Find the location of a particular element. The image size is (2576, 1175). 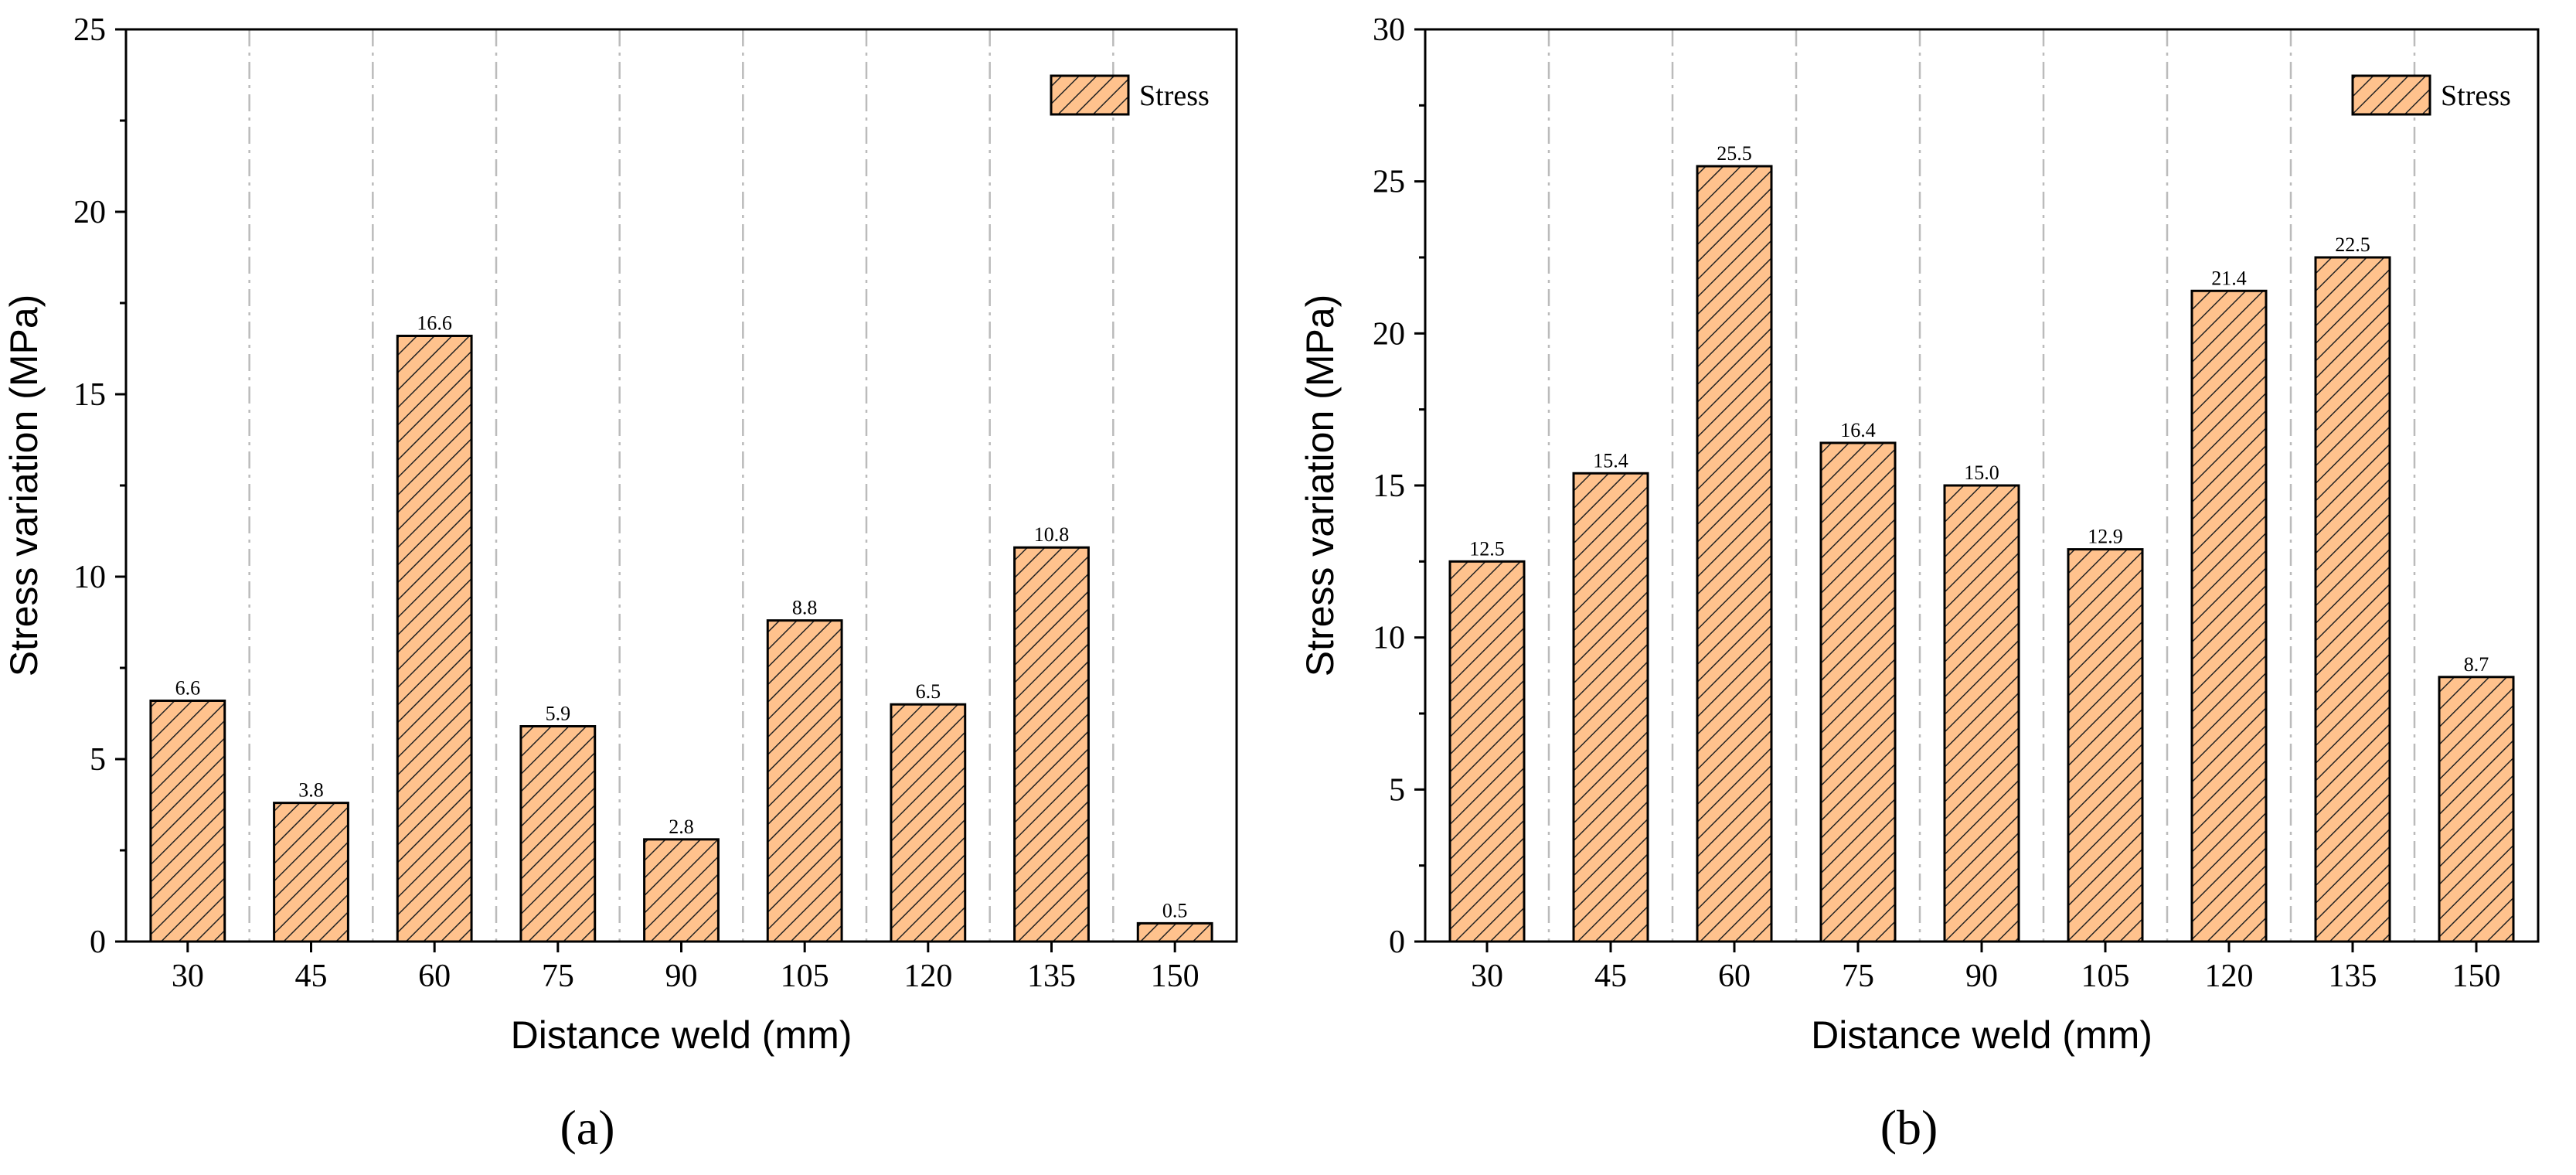

data-label: 25.5 is located at coordinates (1734, 153).